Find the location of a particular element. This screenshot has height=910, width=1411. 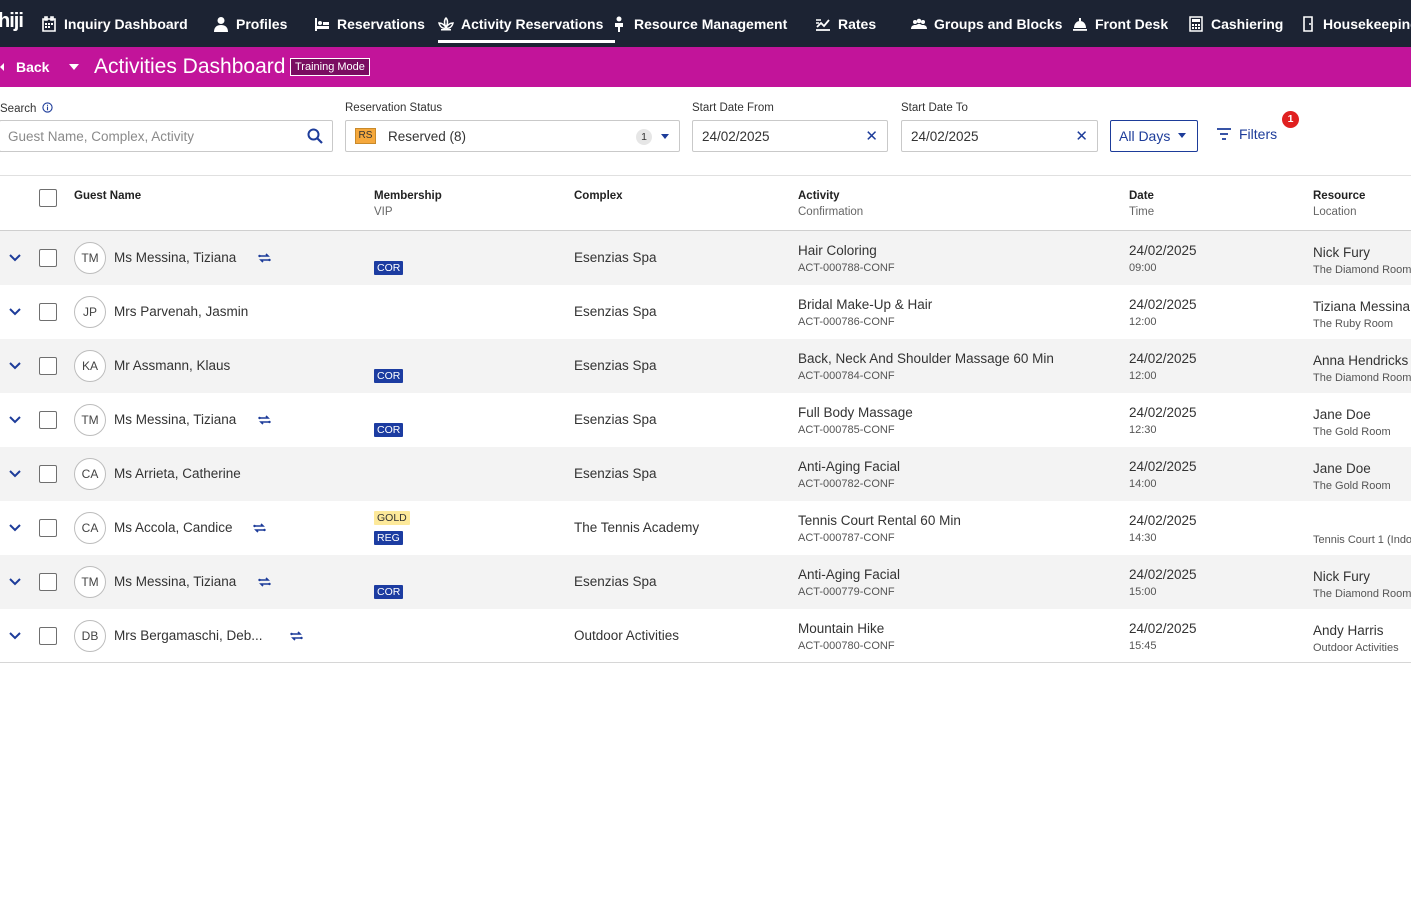

nav-inquiry-dashboard: Inquiry Dashboard is located at coordinates (114, 23).